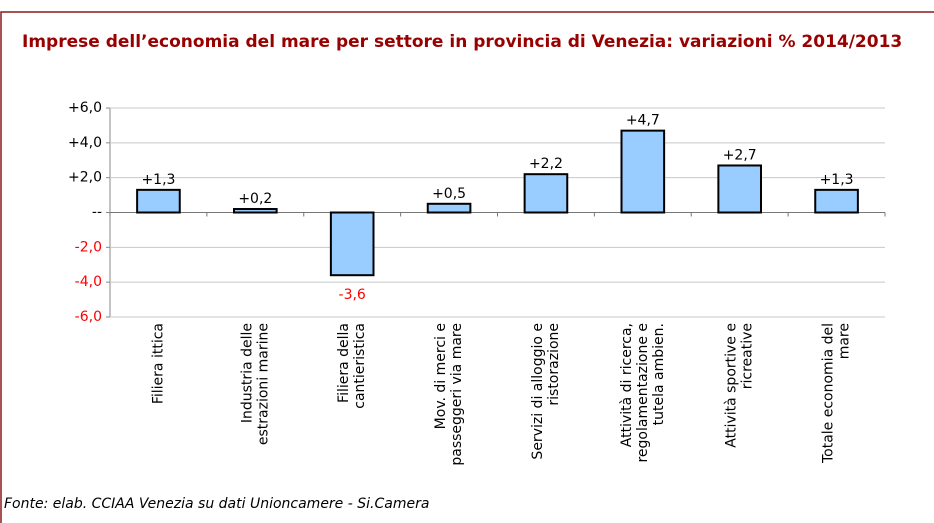 The width and height of the screenshot is (934, 523). What do you see at coordinates (643, 121) in the screenshot?
I see `value-label: +4,7` at bounding box center [643, 121].